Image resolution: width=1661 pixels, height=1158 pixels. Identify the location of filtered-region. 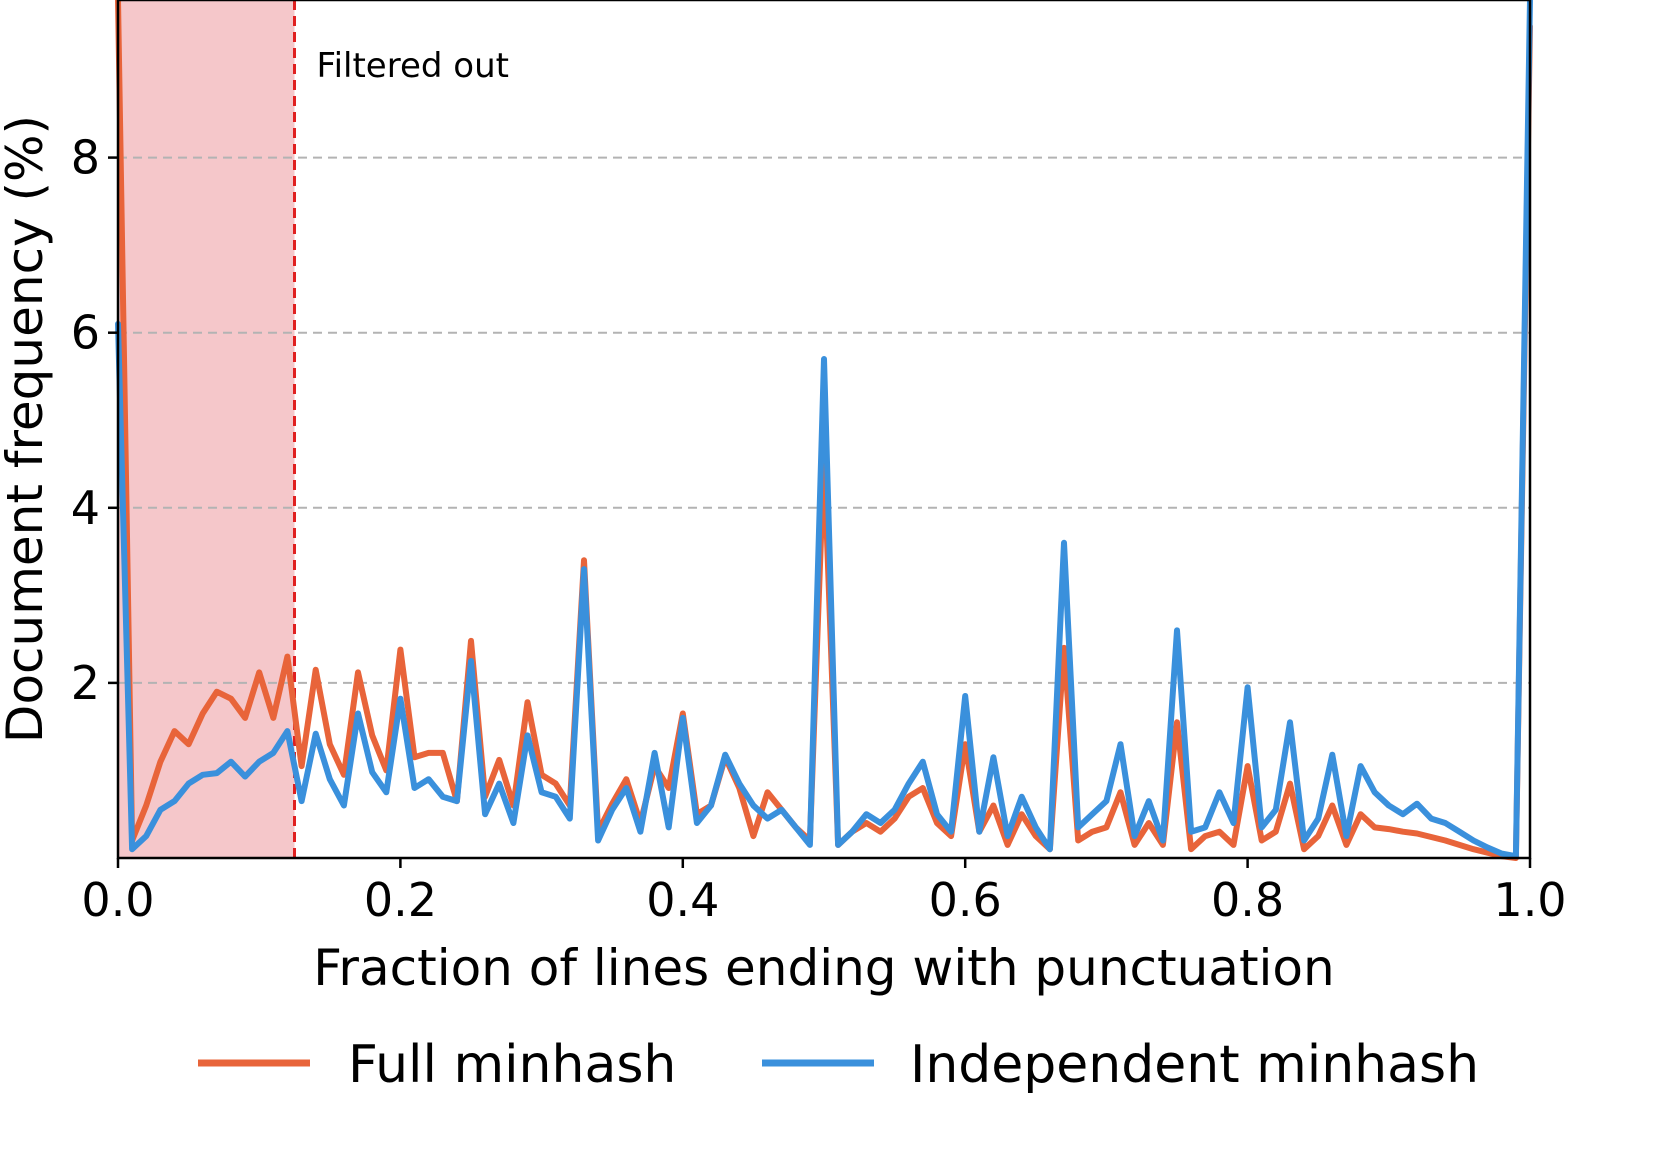
(206, 429).